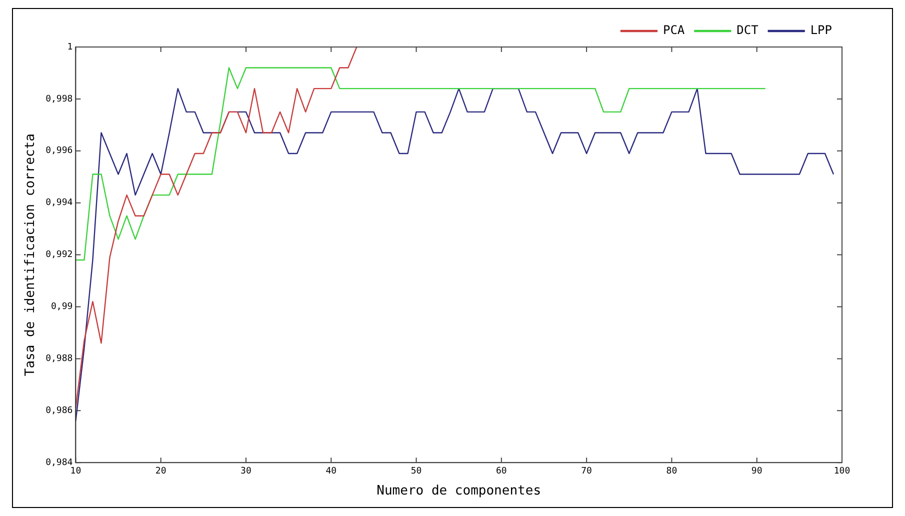 The height and width of the screenshot is (516, 905). Describe the element at coordinates (160, 471) in the screenshot. I see `x-tick-label: 20` at that location.